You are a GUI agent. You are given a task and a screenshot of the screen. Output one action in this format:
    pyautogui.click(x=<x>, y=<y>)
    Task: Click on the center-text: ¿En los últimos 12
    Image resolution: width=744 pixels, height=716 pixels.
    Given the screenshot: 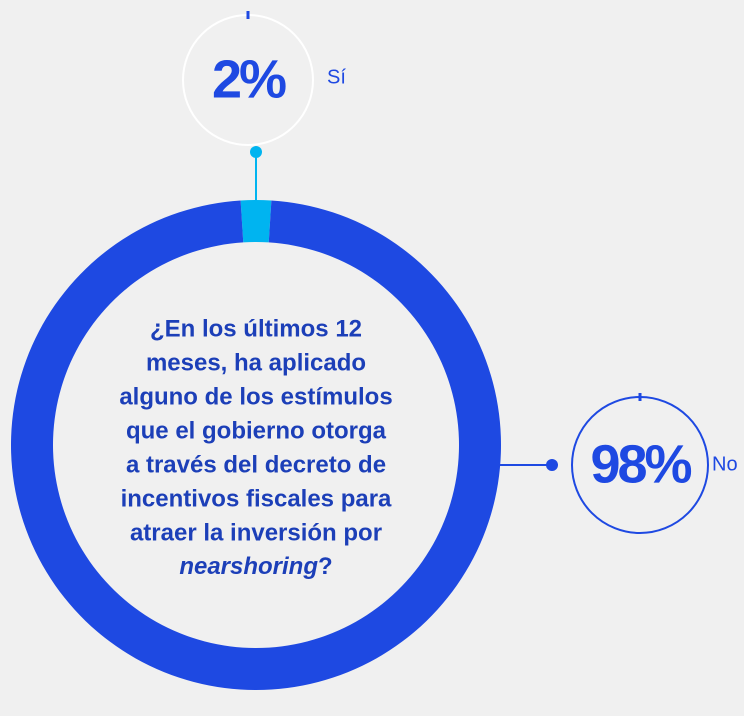 What is the action you would take?
    pyautogui.click(x=256, y=328)
    